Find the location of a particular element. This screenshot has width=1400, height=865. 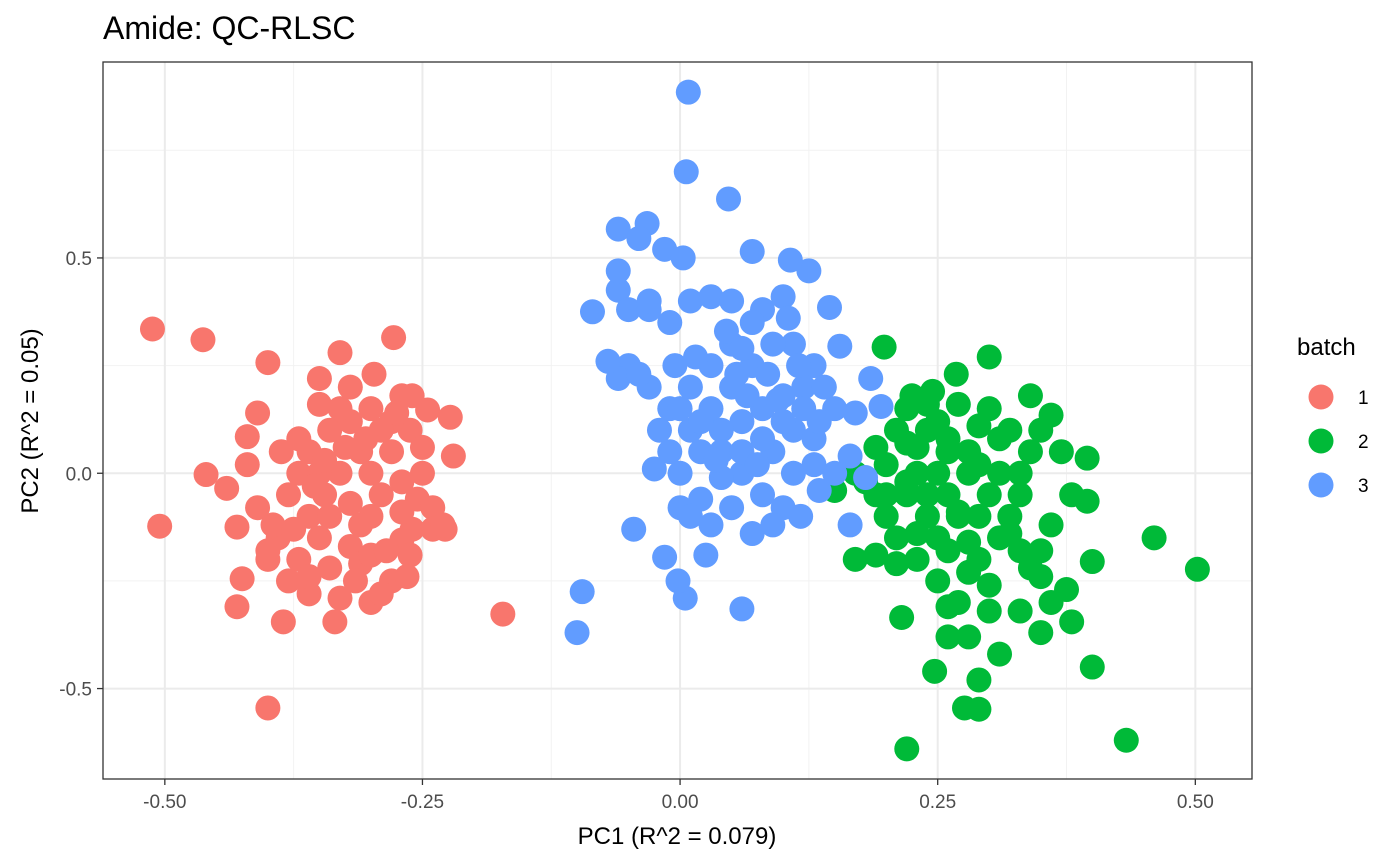

legend-label-1: 1 is located at coordinates (1363, 398).